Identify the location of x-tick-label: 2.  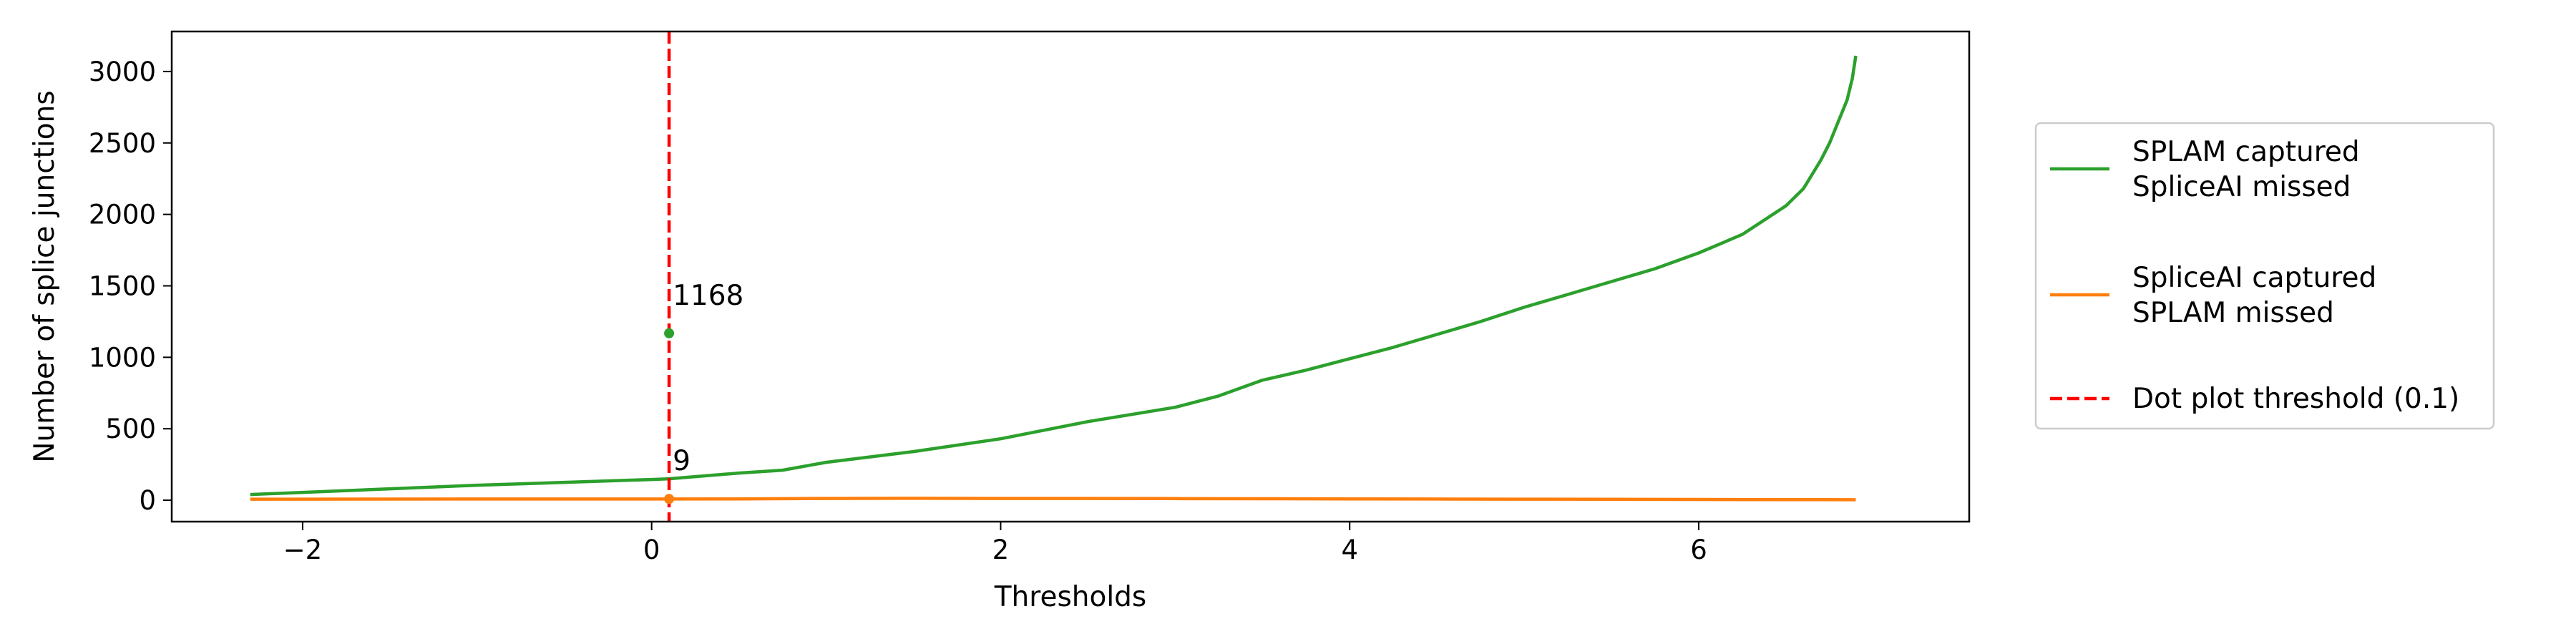
(1001, 550).